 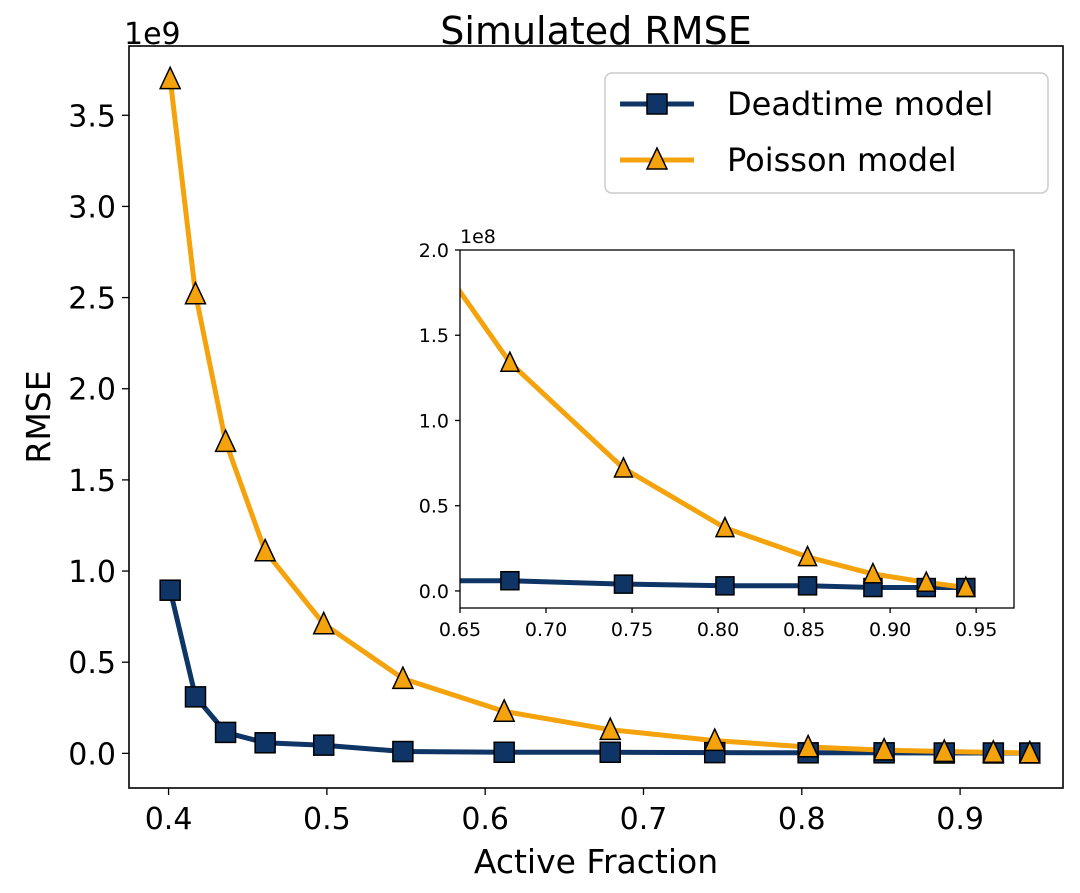 I want to click on x-tick-label: 0.65, so click(x=460, y=630).